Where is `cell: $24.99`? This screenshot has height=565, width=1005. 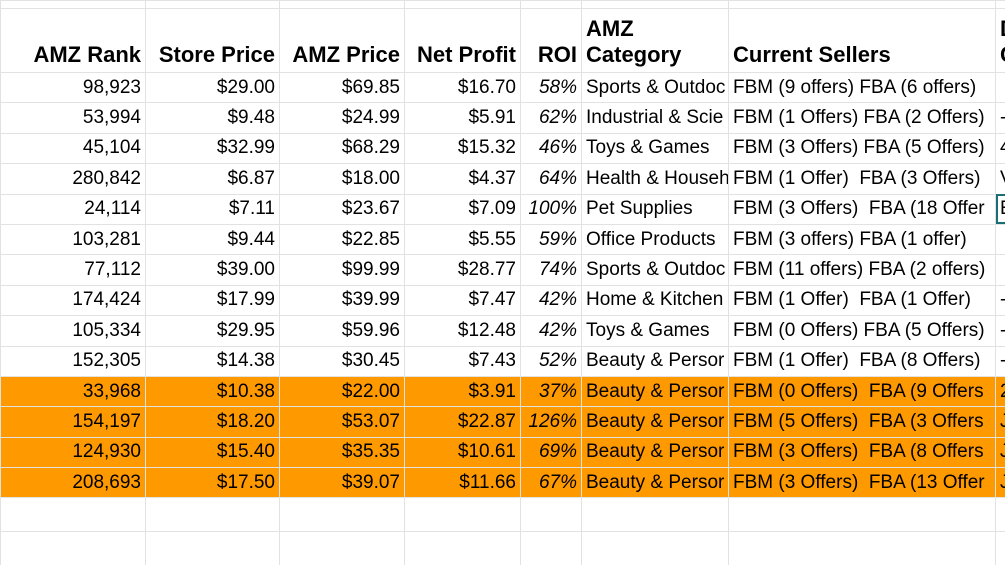 cell: $24.99 is located at coordinates (342, 118).